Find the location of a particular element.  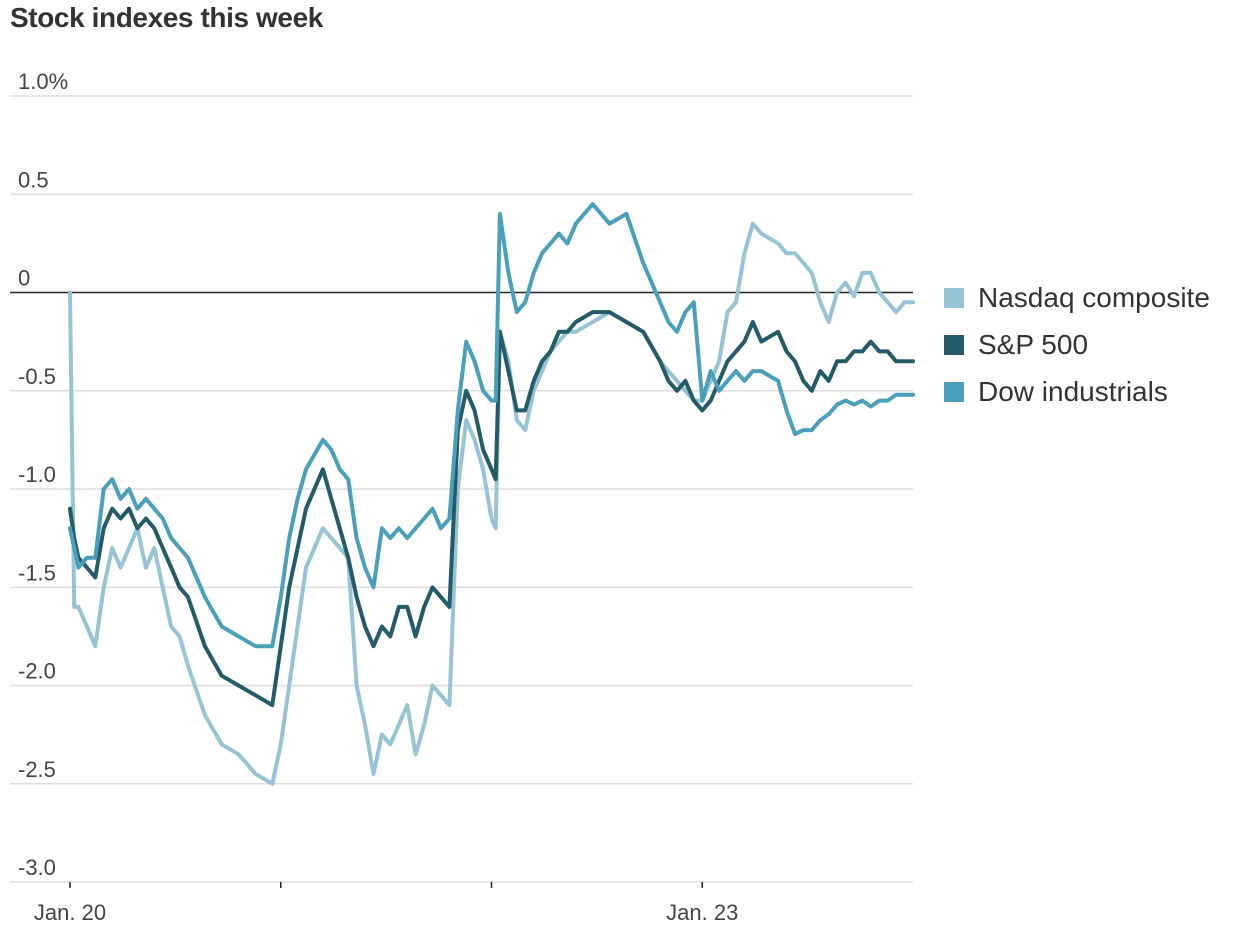

y-tick-label: -1.5 is located at coordinates (37, 572).